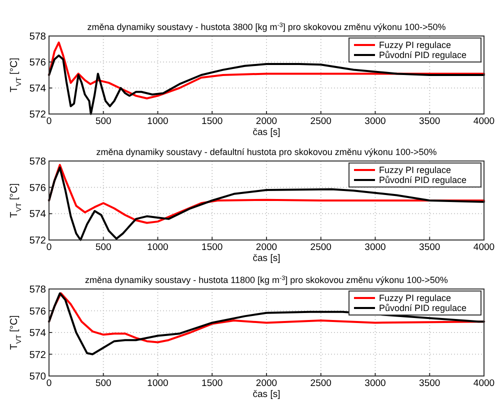  Describe the element at coordinates (266, 27) in the screenshot. I see `chart-title: změna dynamiky soustavy - hustota 3800 [kg m$^{-3}$] pro skokovou změnu výkonu 100->50%` at that location.